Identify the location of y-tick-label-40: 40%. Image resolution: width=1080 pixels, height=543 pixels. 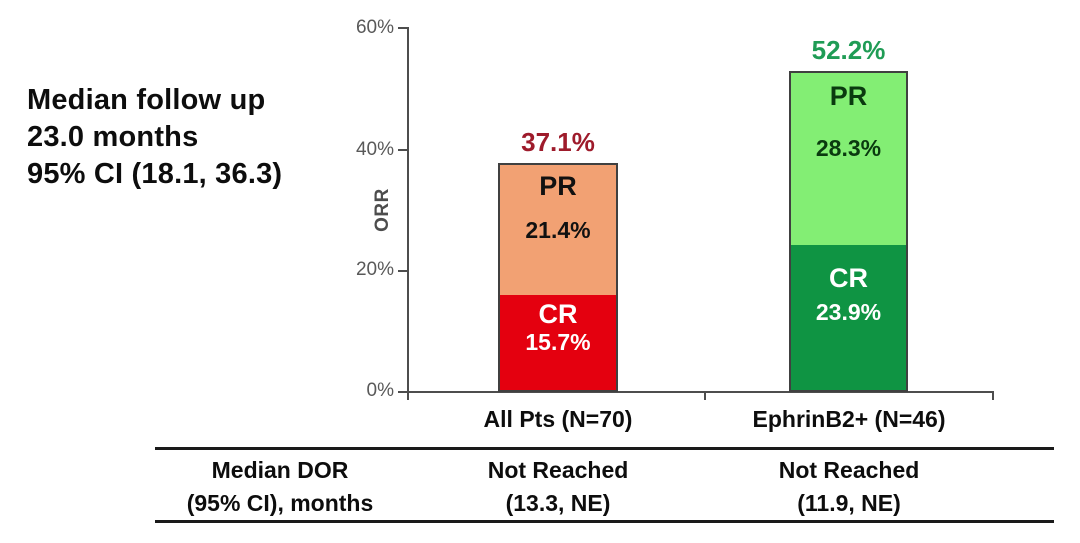
(374, 149).